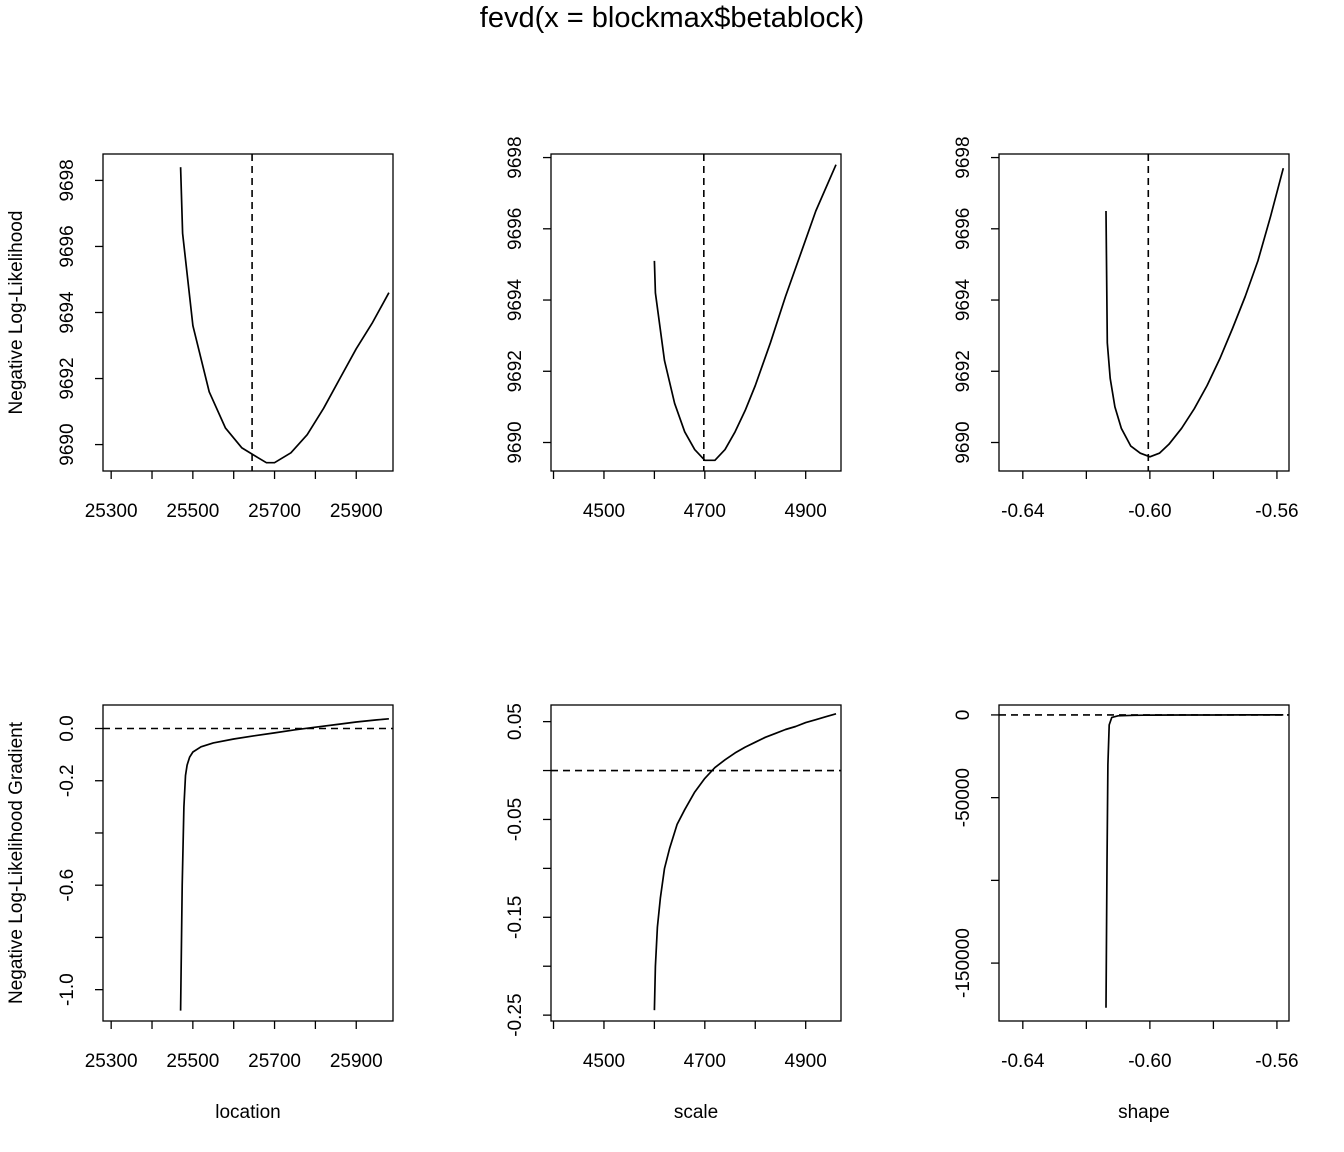 This screenshot has height=1152, width=1344. Describe the element at coordinates (1276, 511) in the screenshot. I see `shape-likelihood-x-tick-label: -0.56` at that location.